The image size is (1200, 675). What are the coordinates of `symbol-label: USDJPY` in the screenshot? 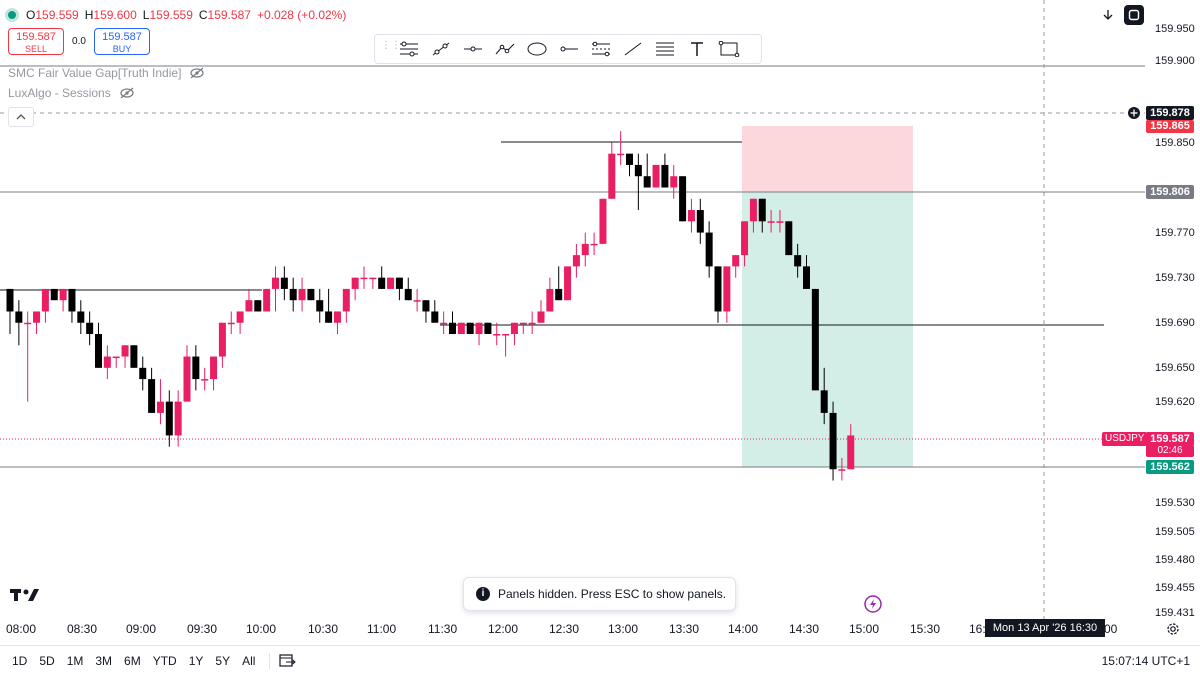 It's located at (1125, 439).